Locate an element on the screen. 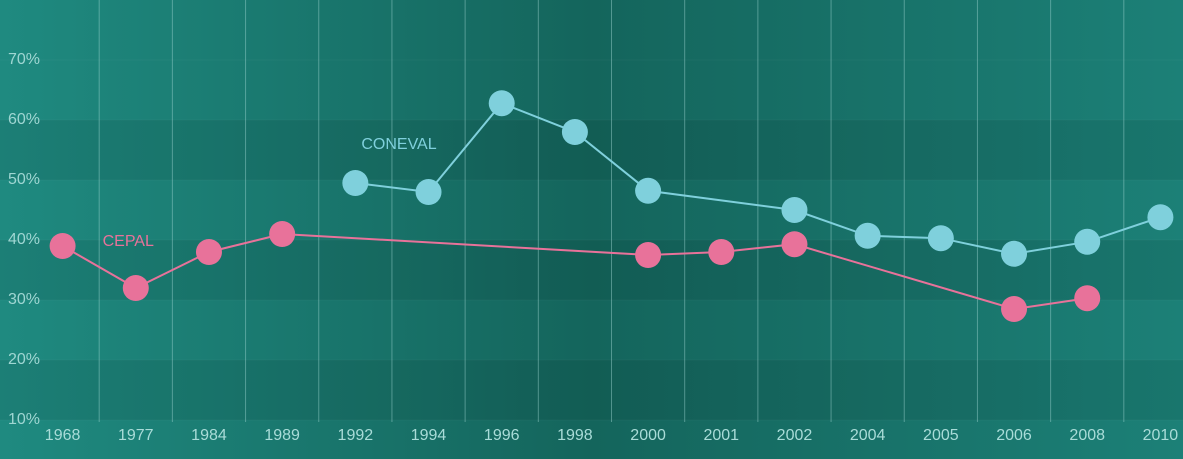  x-tick-label: 1968 is located at coordinates (63, 435).